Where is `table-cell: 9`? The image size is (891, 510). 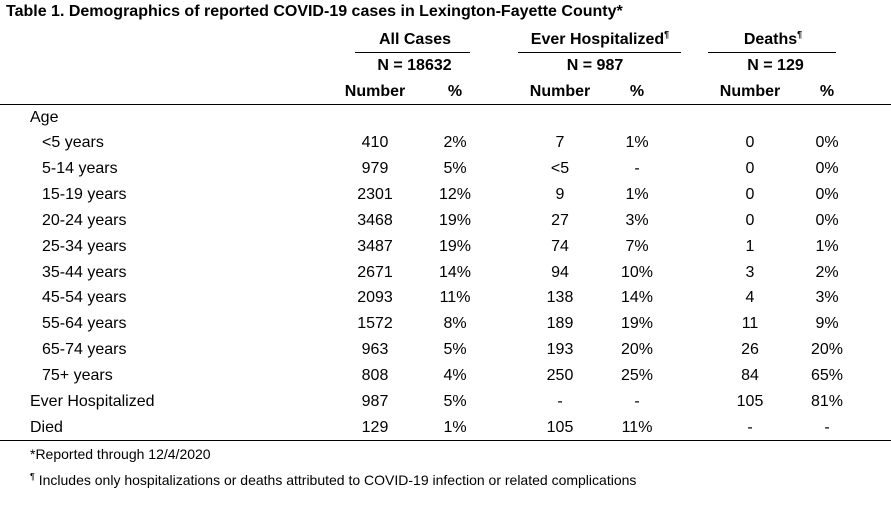
table-cell: 9 is located at coordinates (560, 194).